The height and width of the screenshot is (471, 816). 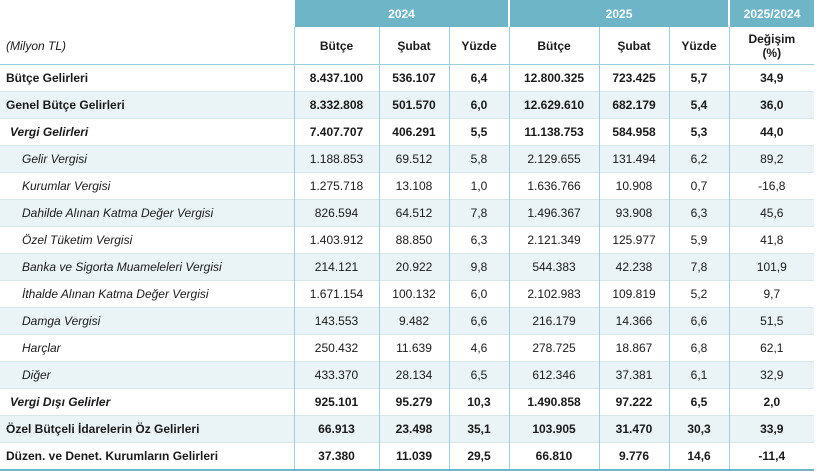 I want to click on year-2024-header: 2024, so click(x=401, y=13).